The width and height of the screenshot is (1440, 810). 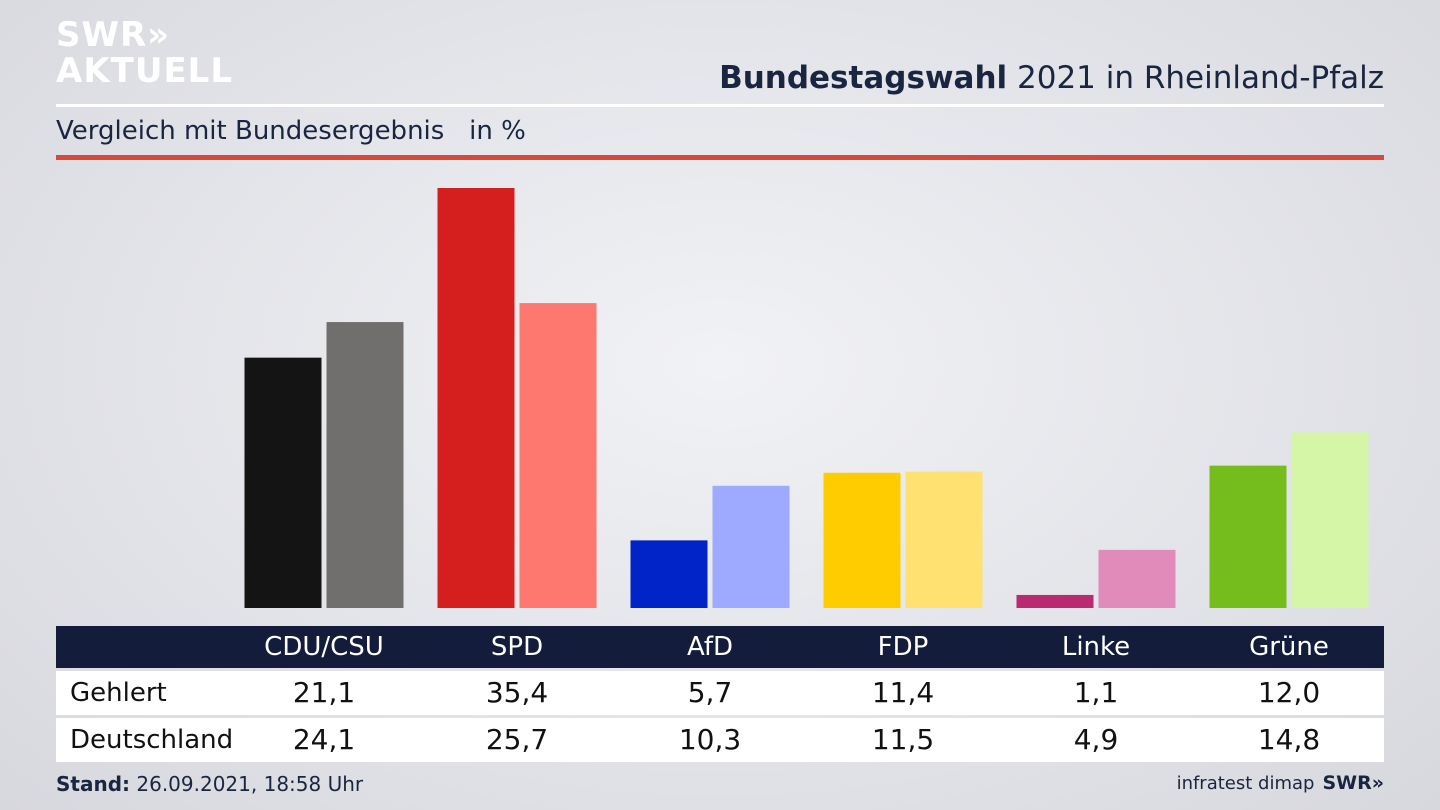 I want to click on category-label: SPD, so click(x=517, y=647).